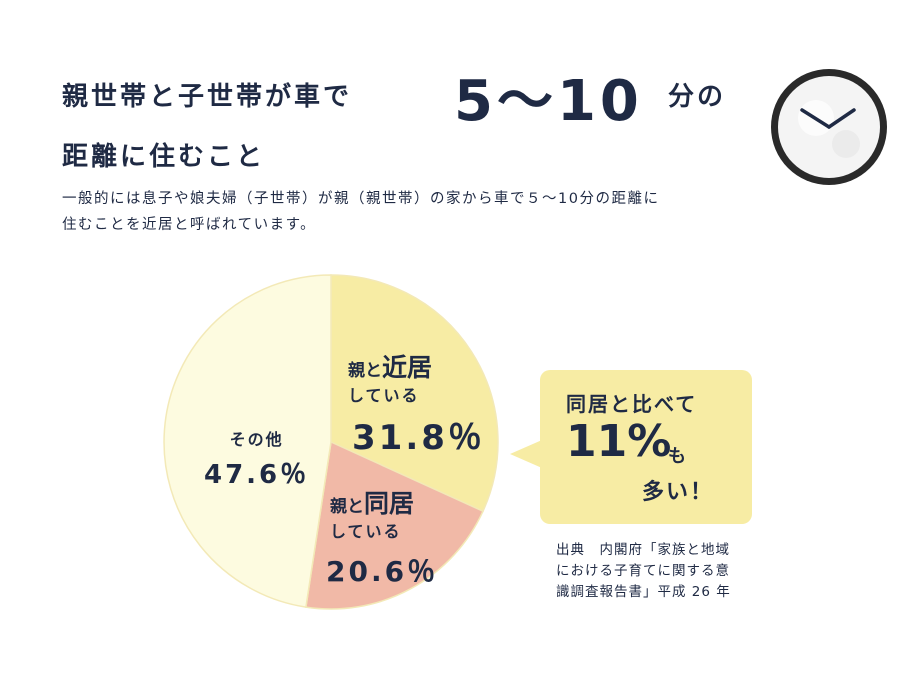 This screenshot has width=920, height=680. Describe the element at coordinates (632, 404) in the screenshot. I see `callout-line1: 同居と比べて` at that location.